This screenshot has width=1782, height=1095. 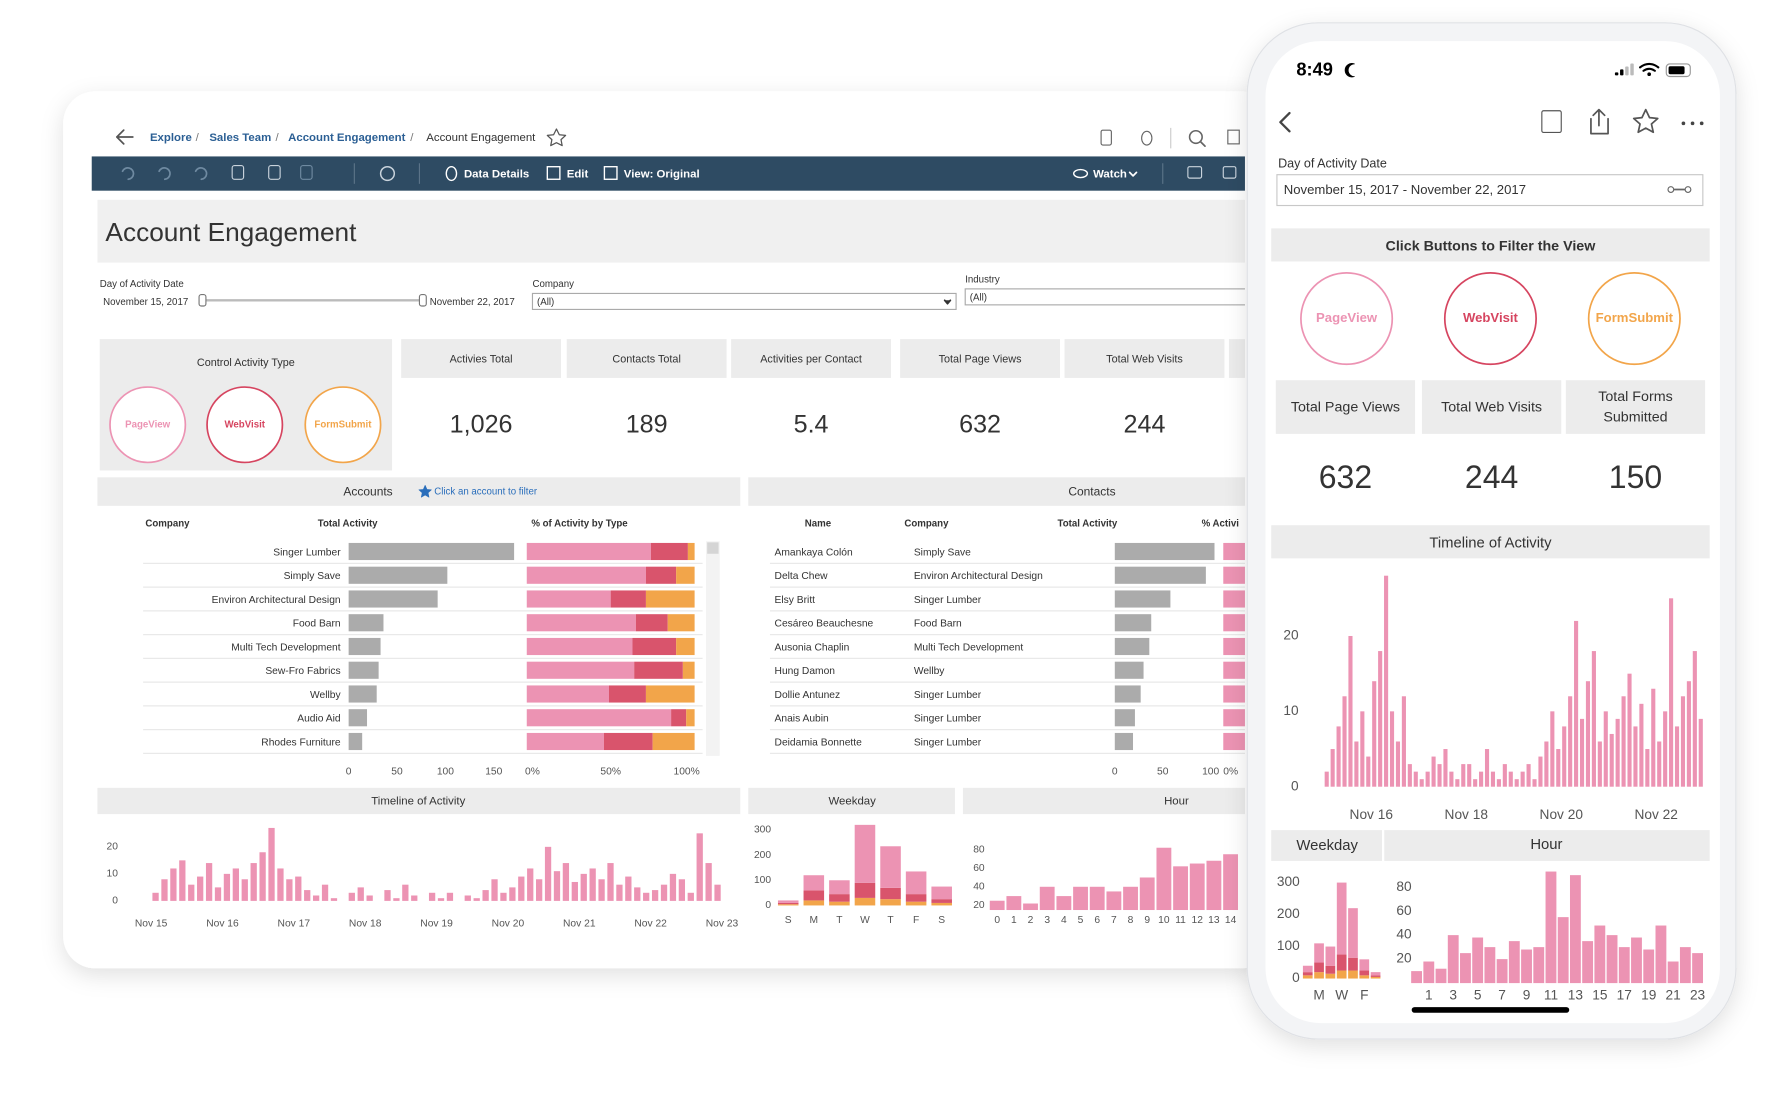 What do you see at coordinates (1230, 772) in the screenshot?
I see `x-tick-label: 0%` at bounding box center [1230, 772].